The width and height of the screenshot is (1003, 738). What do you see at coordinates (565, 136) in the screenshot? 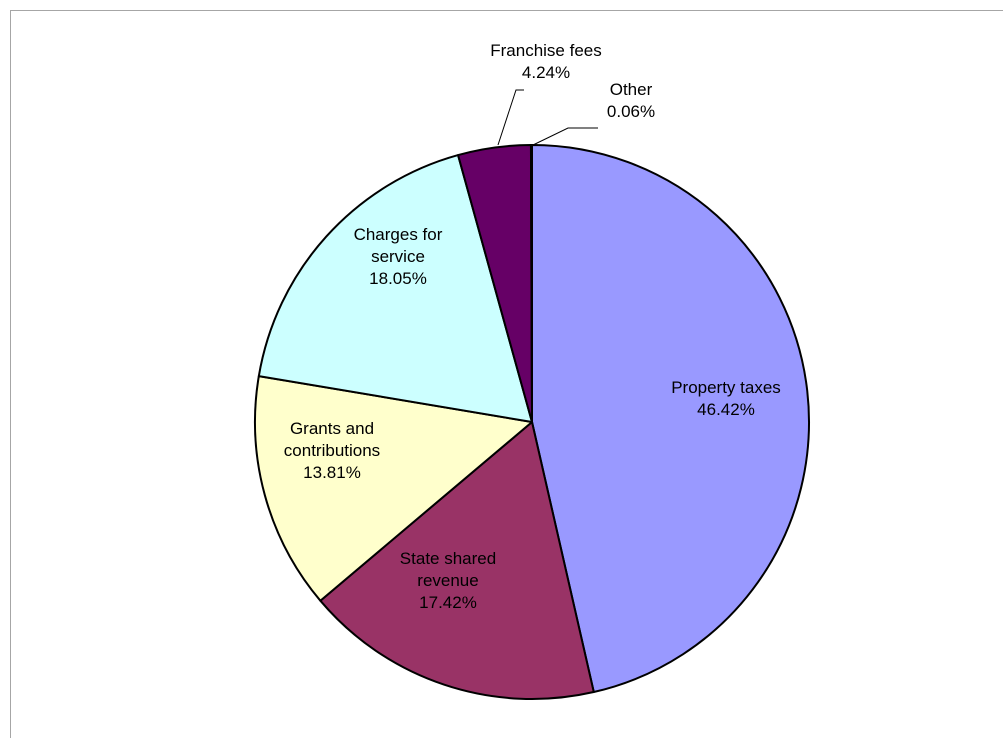
I see `leader-line-other` at bounding box center [565, 136].